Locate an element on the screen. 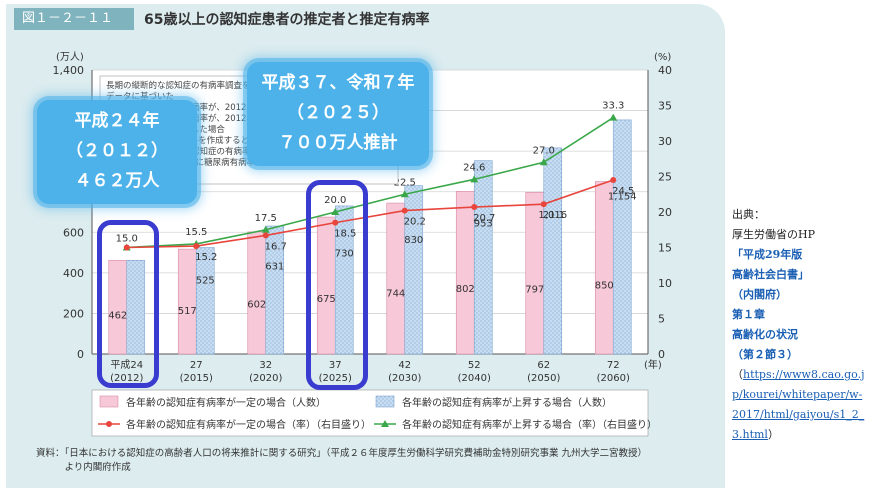  rate-constant-label: 15.2 is located at coordinates (206, 257).